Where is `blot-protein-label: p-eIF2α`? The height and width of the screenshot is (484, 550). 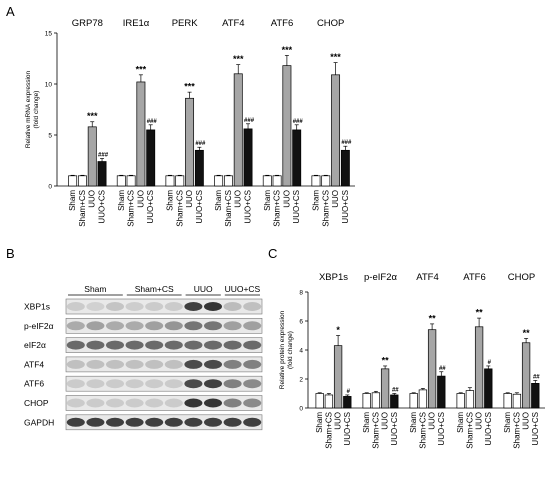
blot-protein-label: p-eIF2α is located at coordinates (39, 326).